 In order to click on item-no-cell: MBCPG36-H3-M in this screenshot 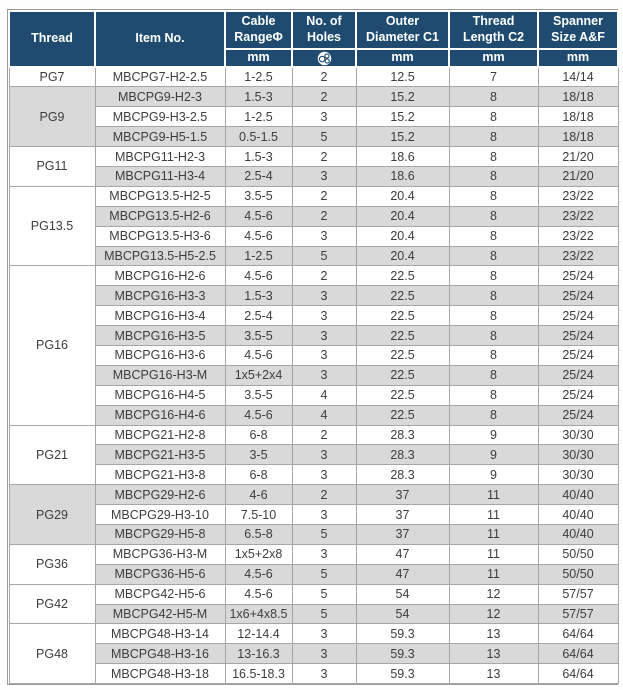, I will do `click(160, 554)`.